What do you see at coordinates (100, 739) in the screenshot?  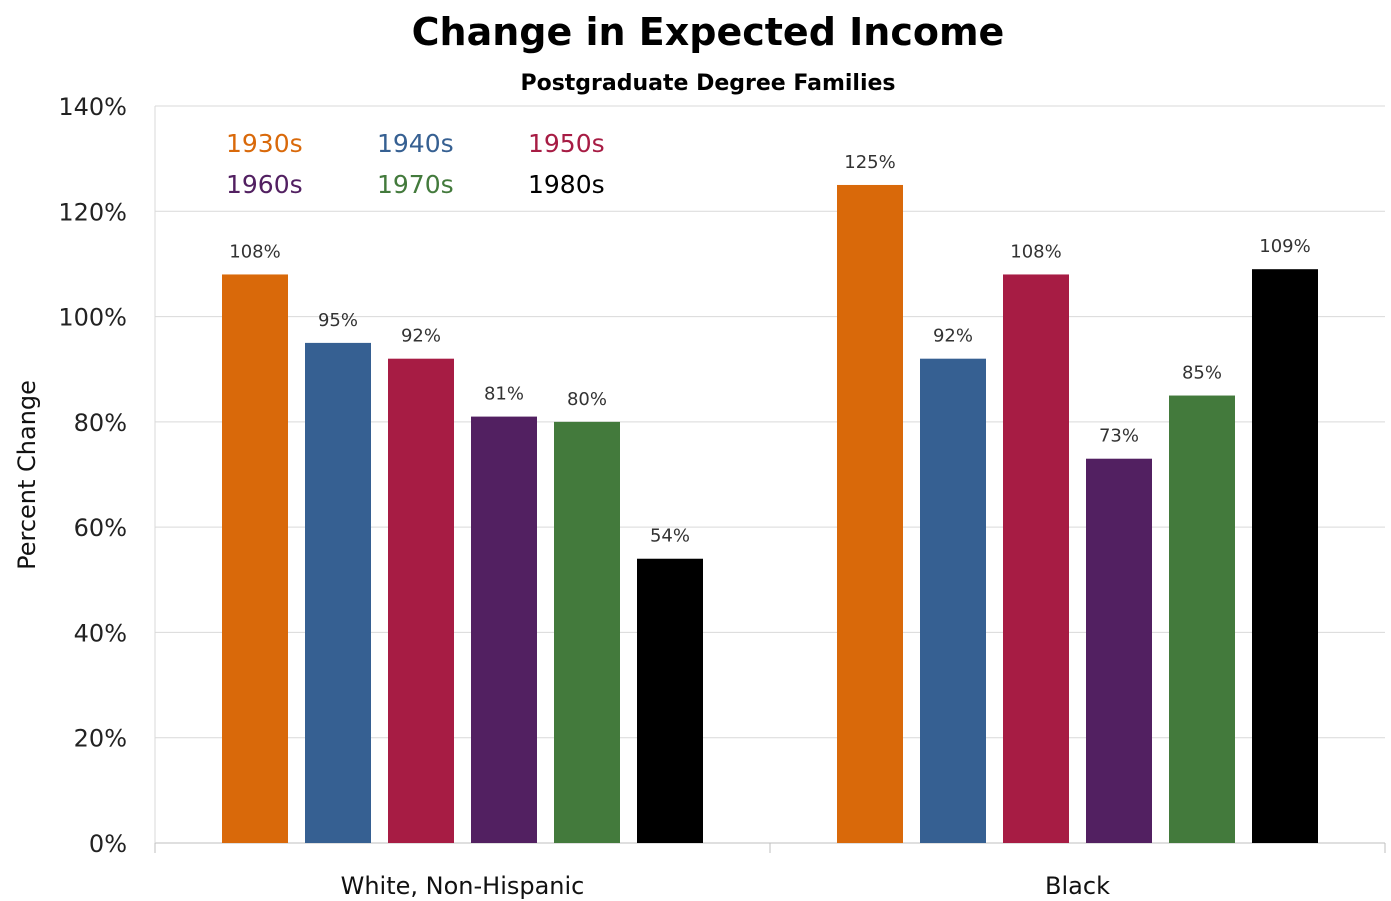 I see `y-tick-label: 20%` at bounding box center [100, 739].